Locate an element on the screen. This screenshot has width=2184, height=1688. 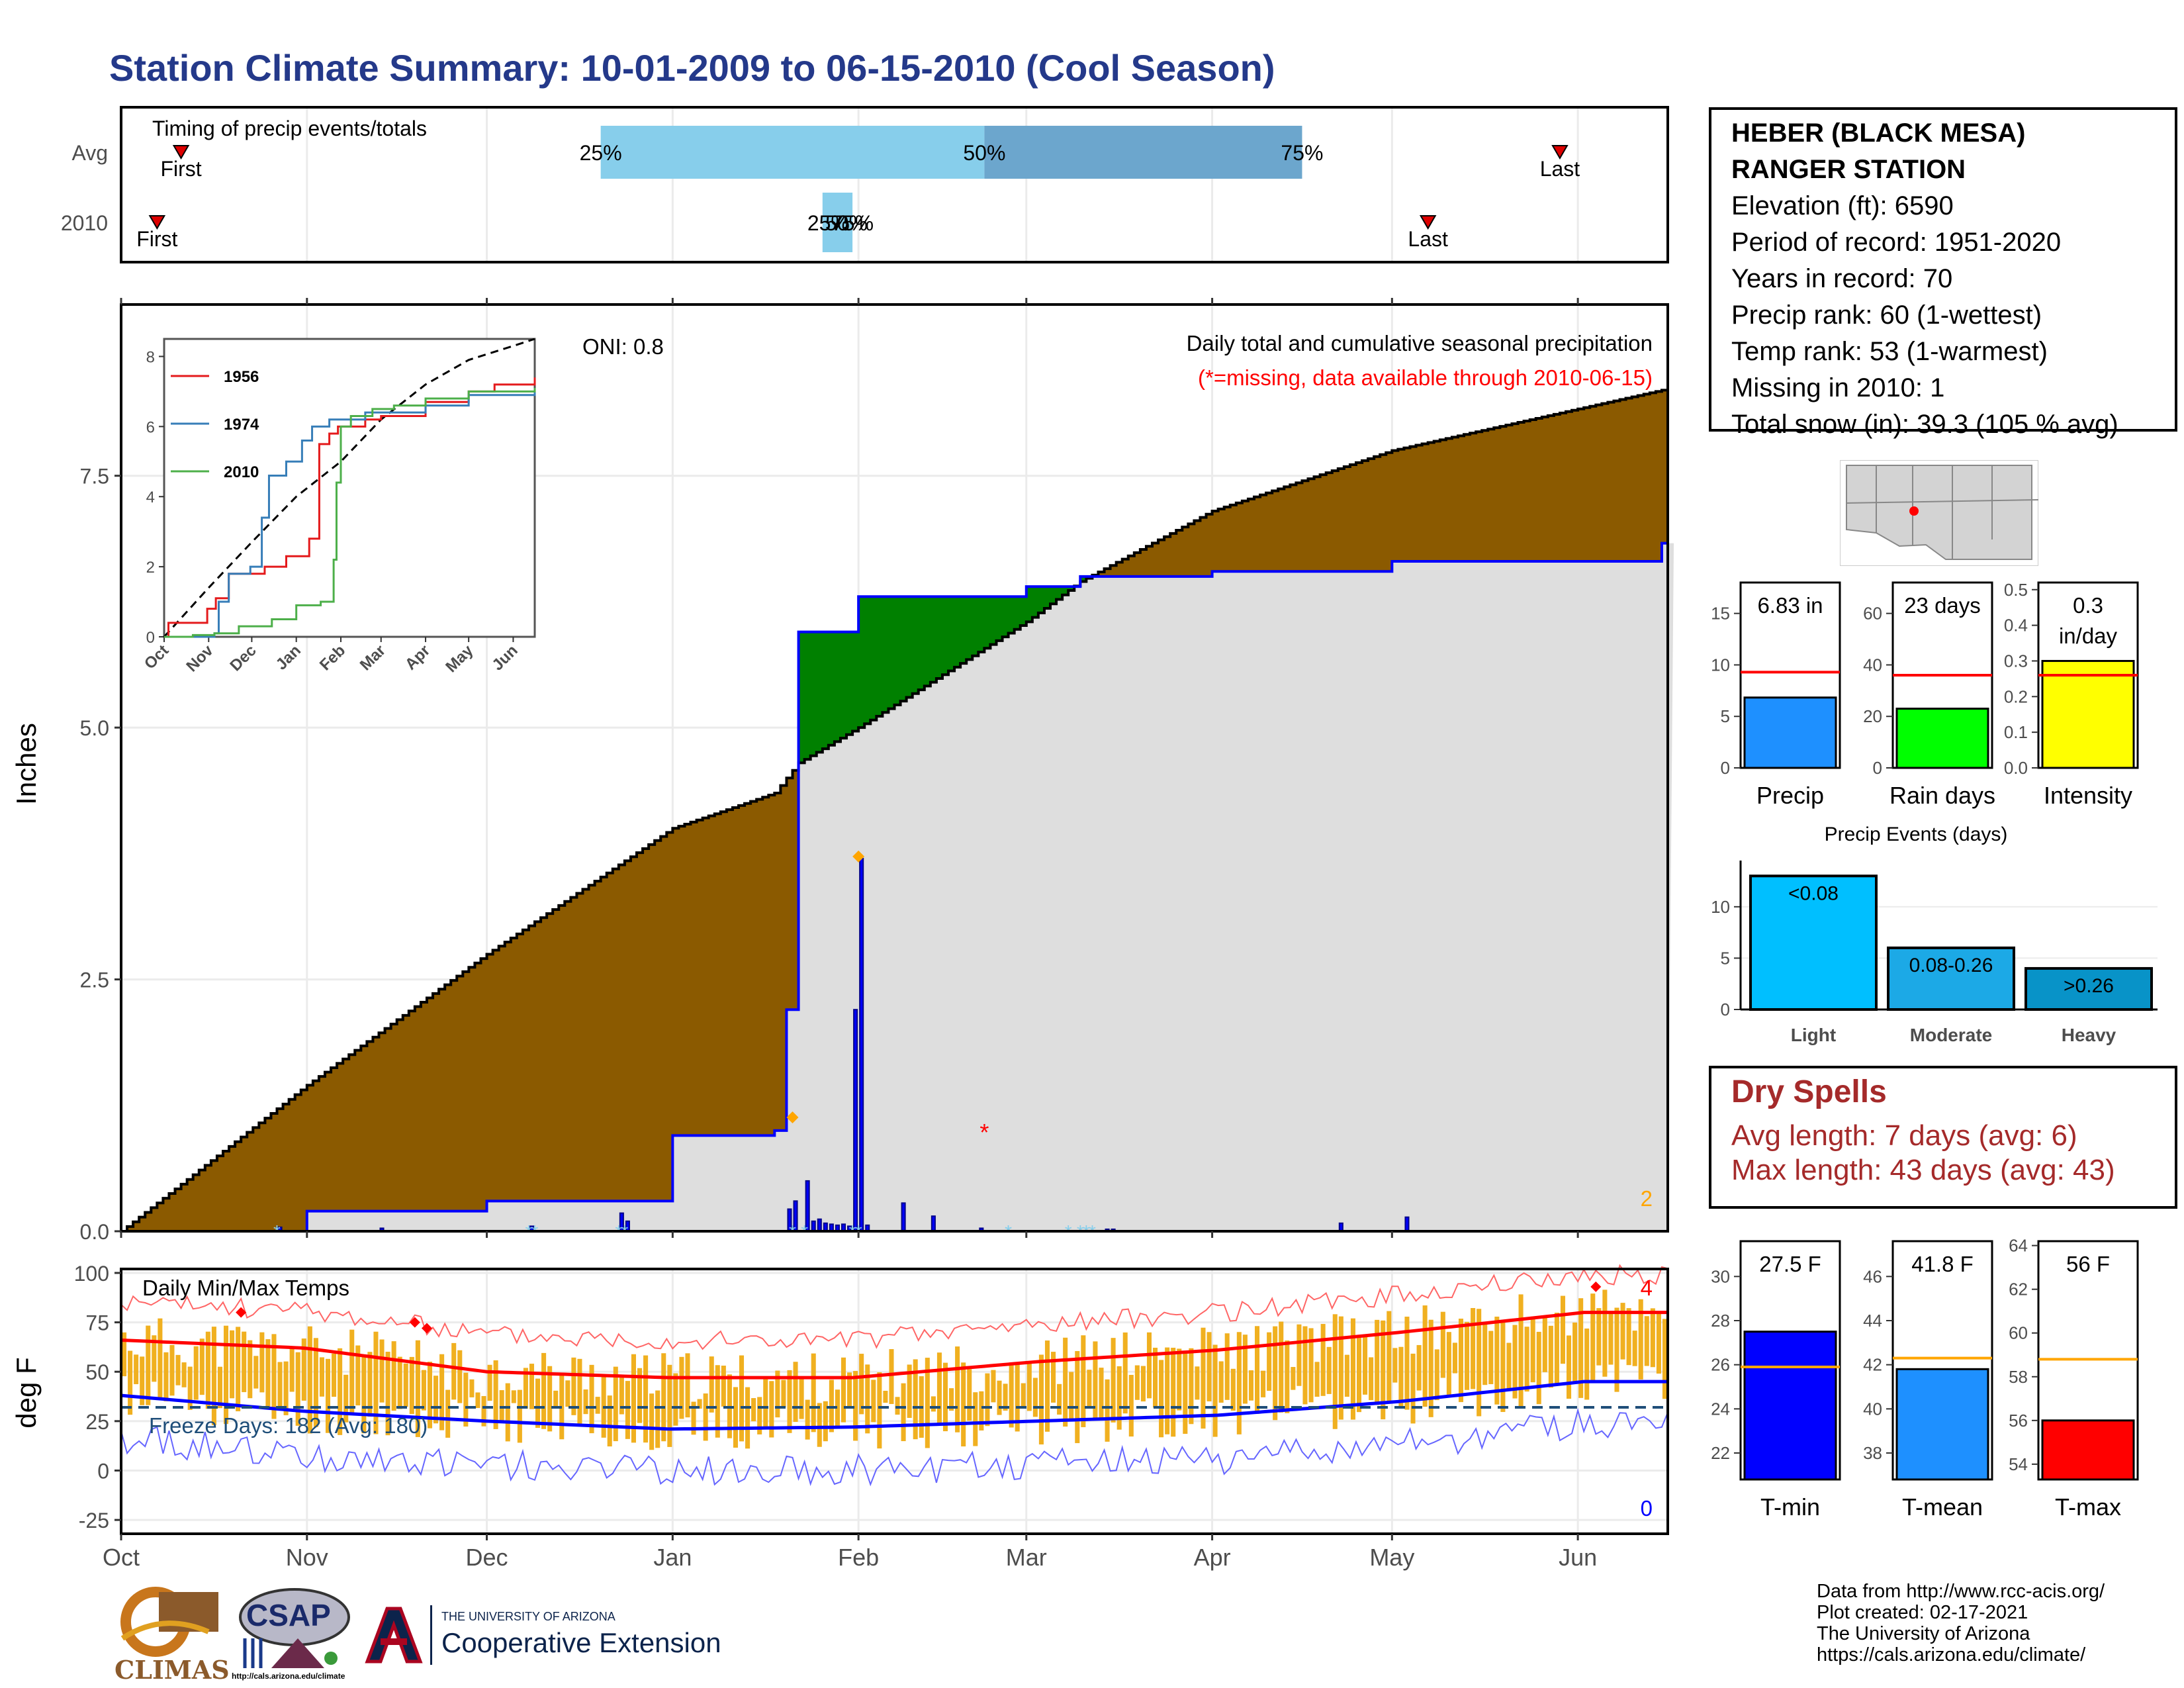
summary-t-mean-tick-label: 42 is located at coordinates (1872, 1365).